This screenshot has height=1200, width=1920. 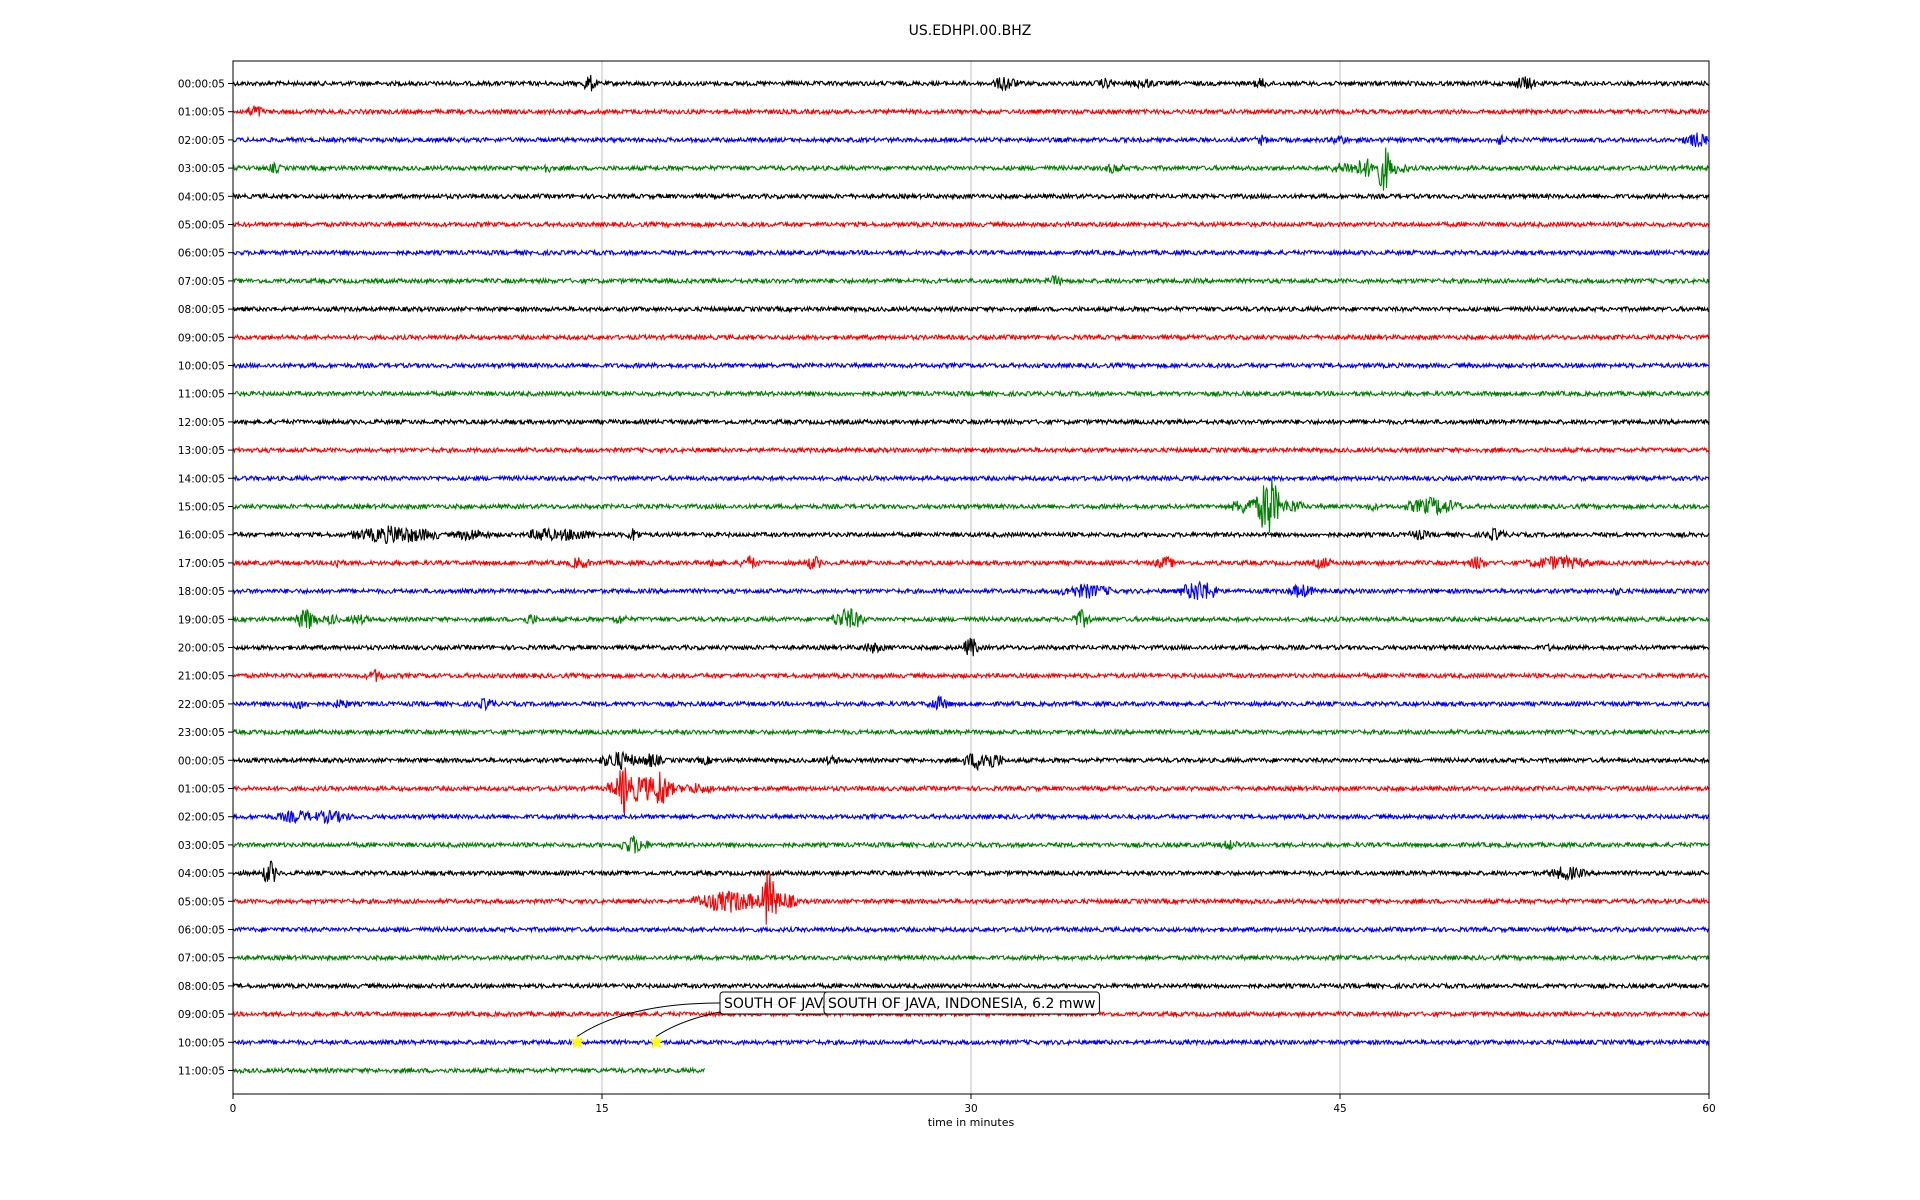 What do you see at coordinates (201, 451) in the screenshot?
I see `row-label: 13:00:05` at bounding box center [201, 451].